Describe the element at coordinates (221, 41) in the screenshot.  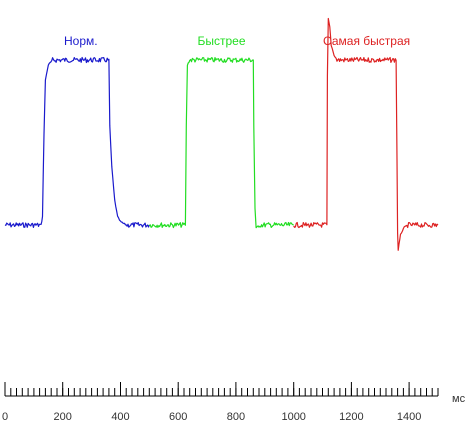
I see `series-label-2: Быстрее` at that location.